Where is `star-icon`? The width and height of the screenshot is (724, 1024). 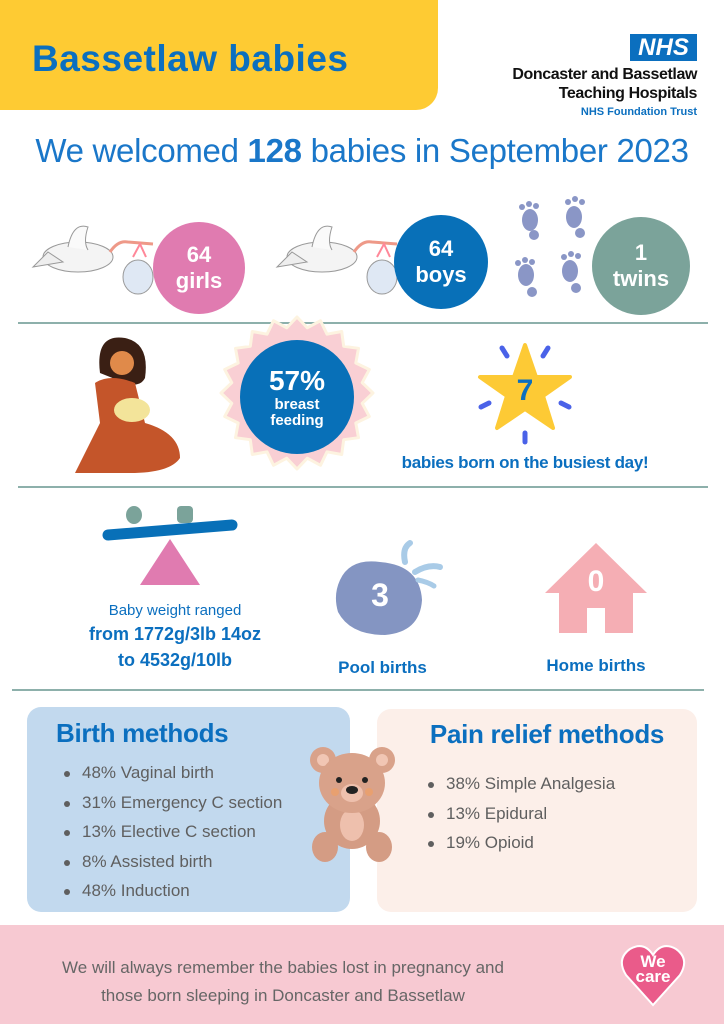
star-icon is located at coordinates (525, 394).